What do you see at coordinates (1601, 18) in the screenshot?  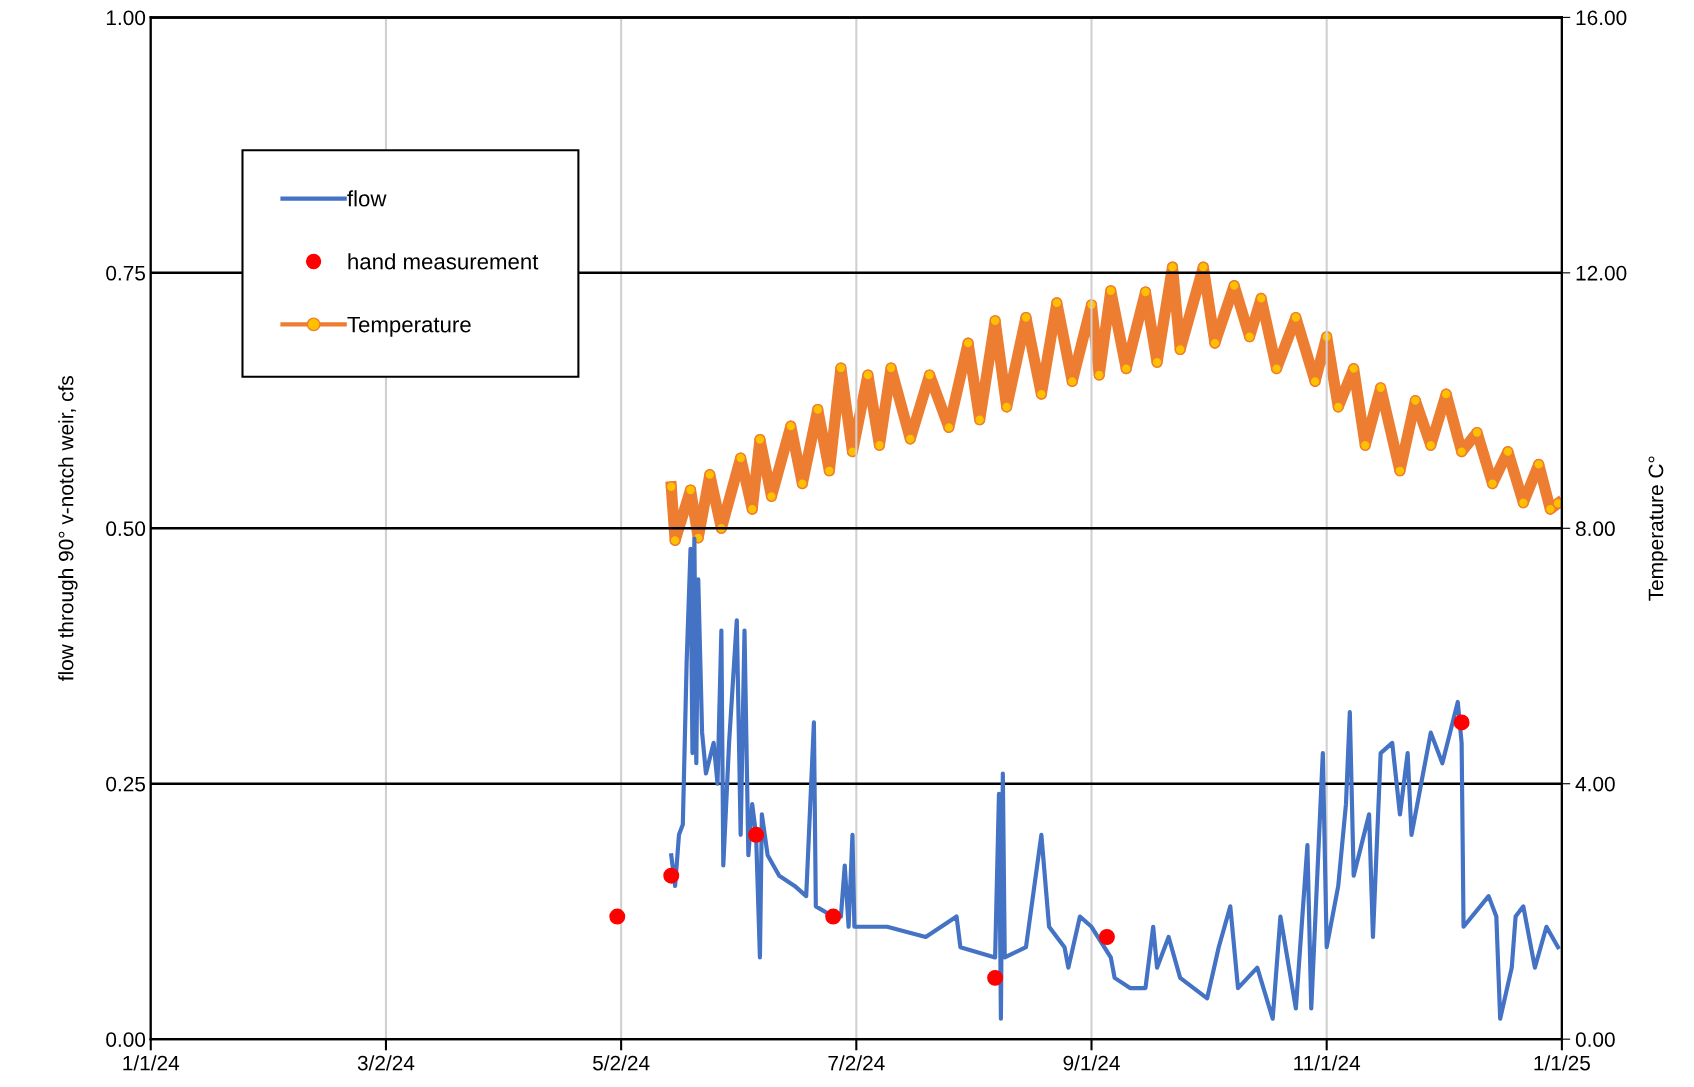 I see `y2-tick-label: 16.00` at bounding box center [1601, 18].